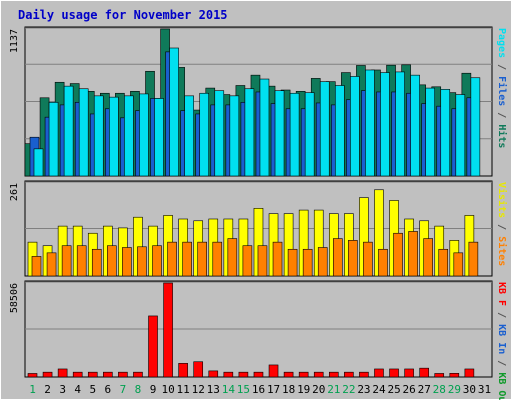  What do you see at coordinates (502, 88) in the screenshot?
I see `right-legend: Pages / Files / Hits` at bounding box center [502, 88].